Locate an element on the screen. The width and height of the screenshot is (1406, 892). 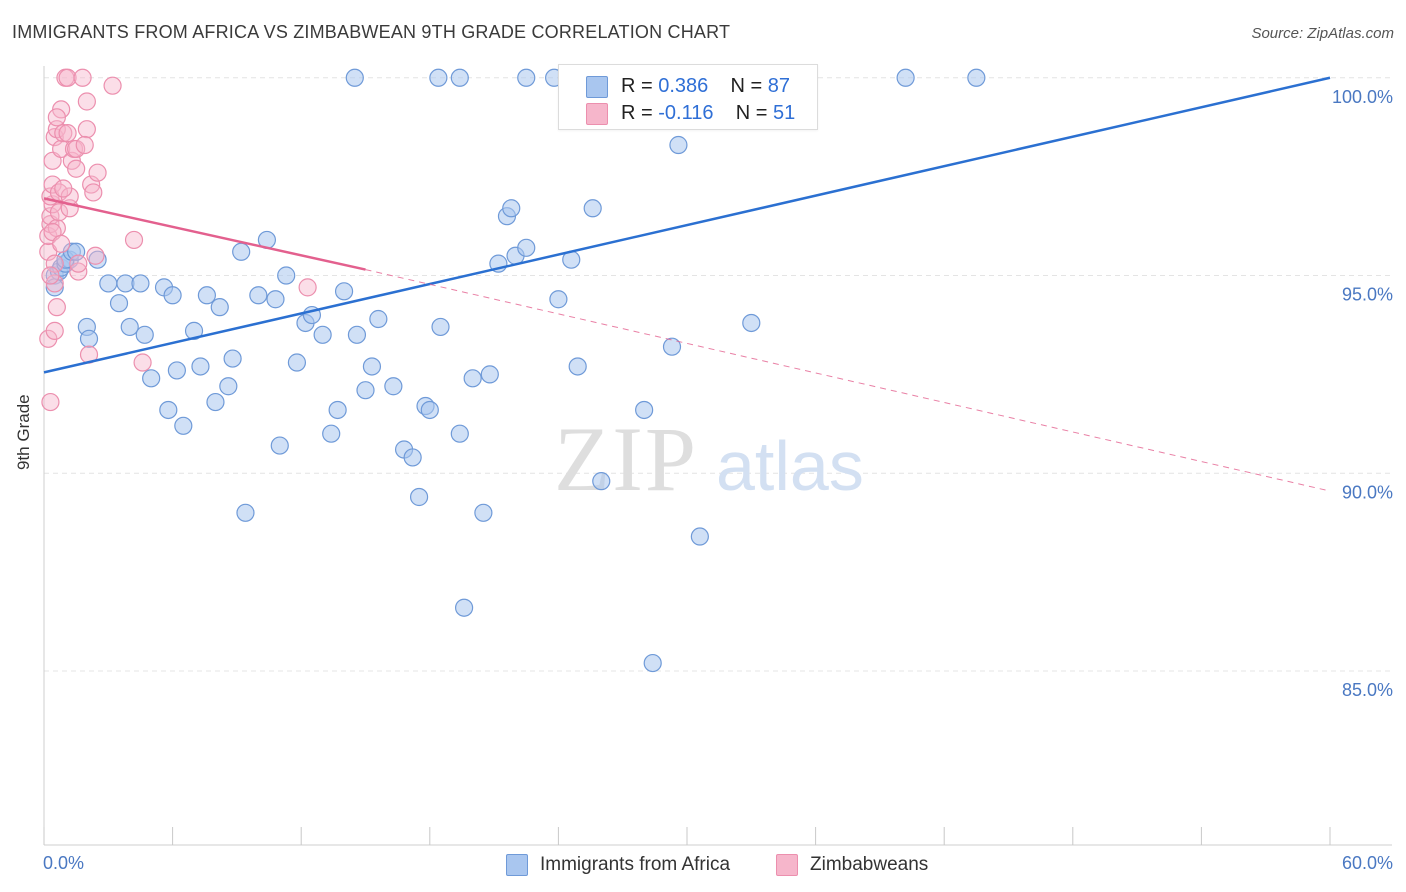
n-value: 51 is located at coordinates (784, 112).